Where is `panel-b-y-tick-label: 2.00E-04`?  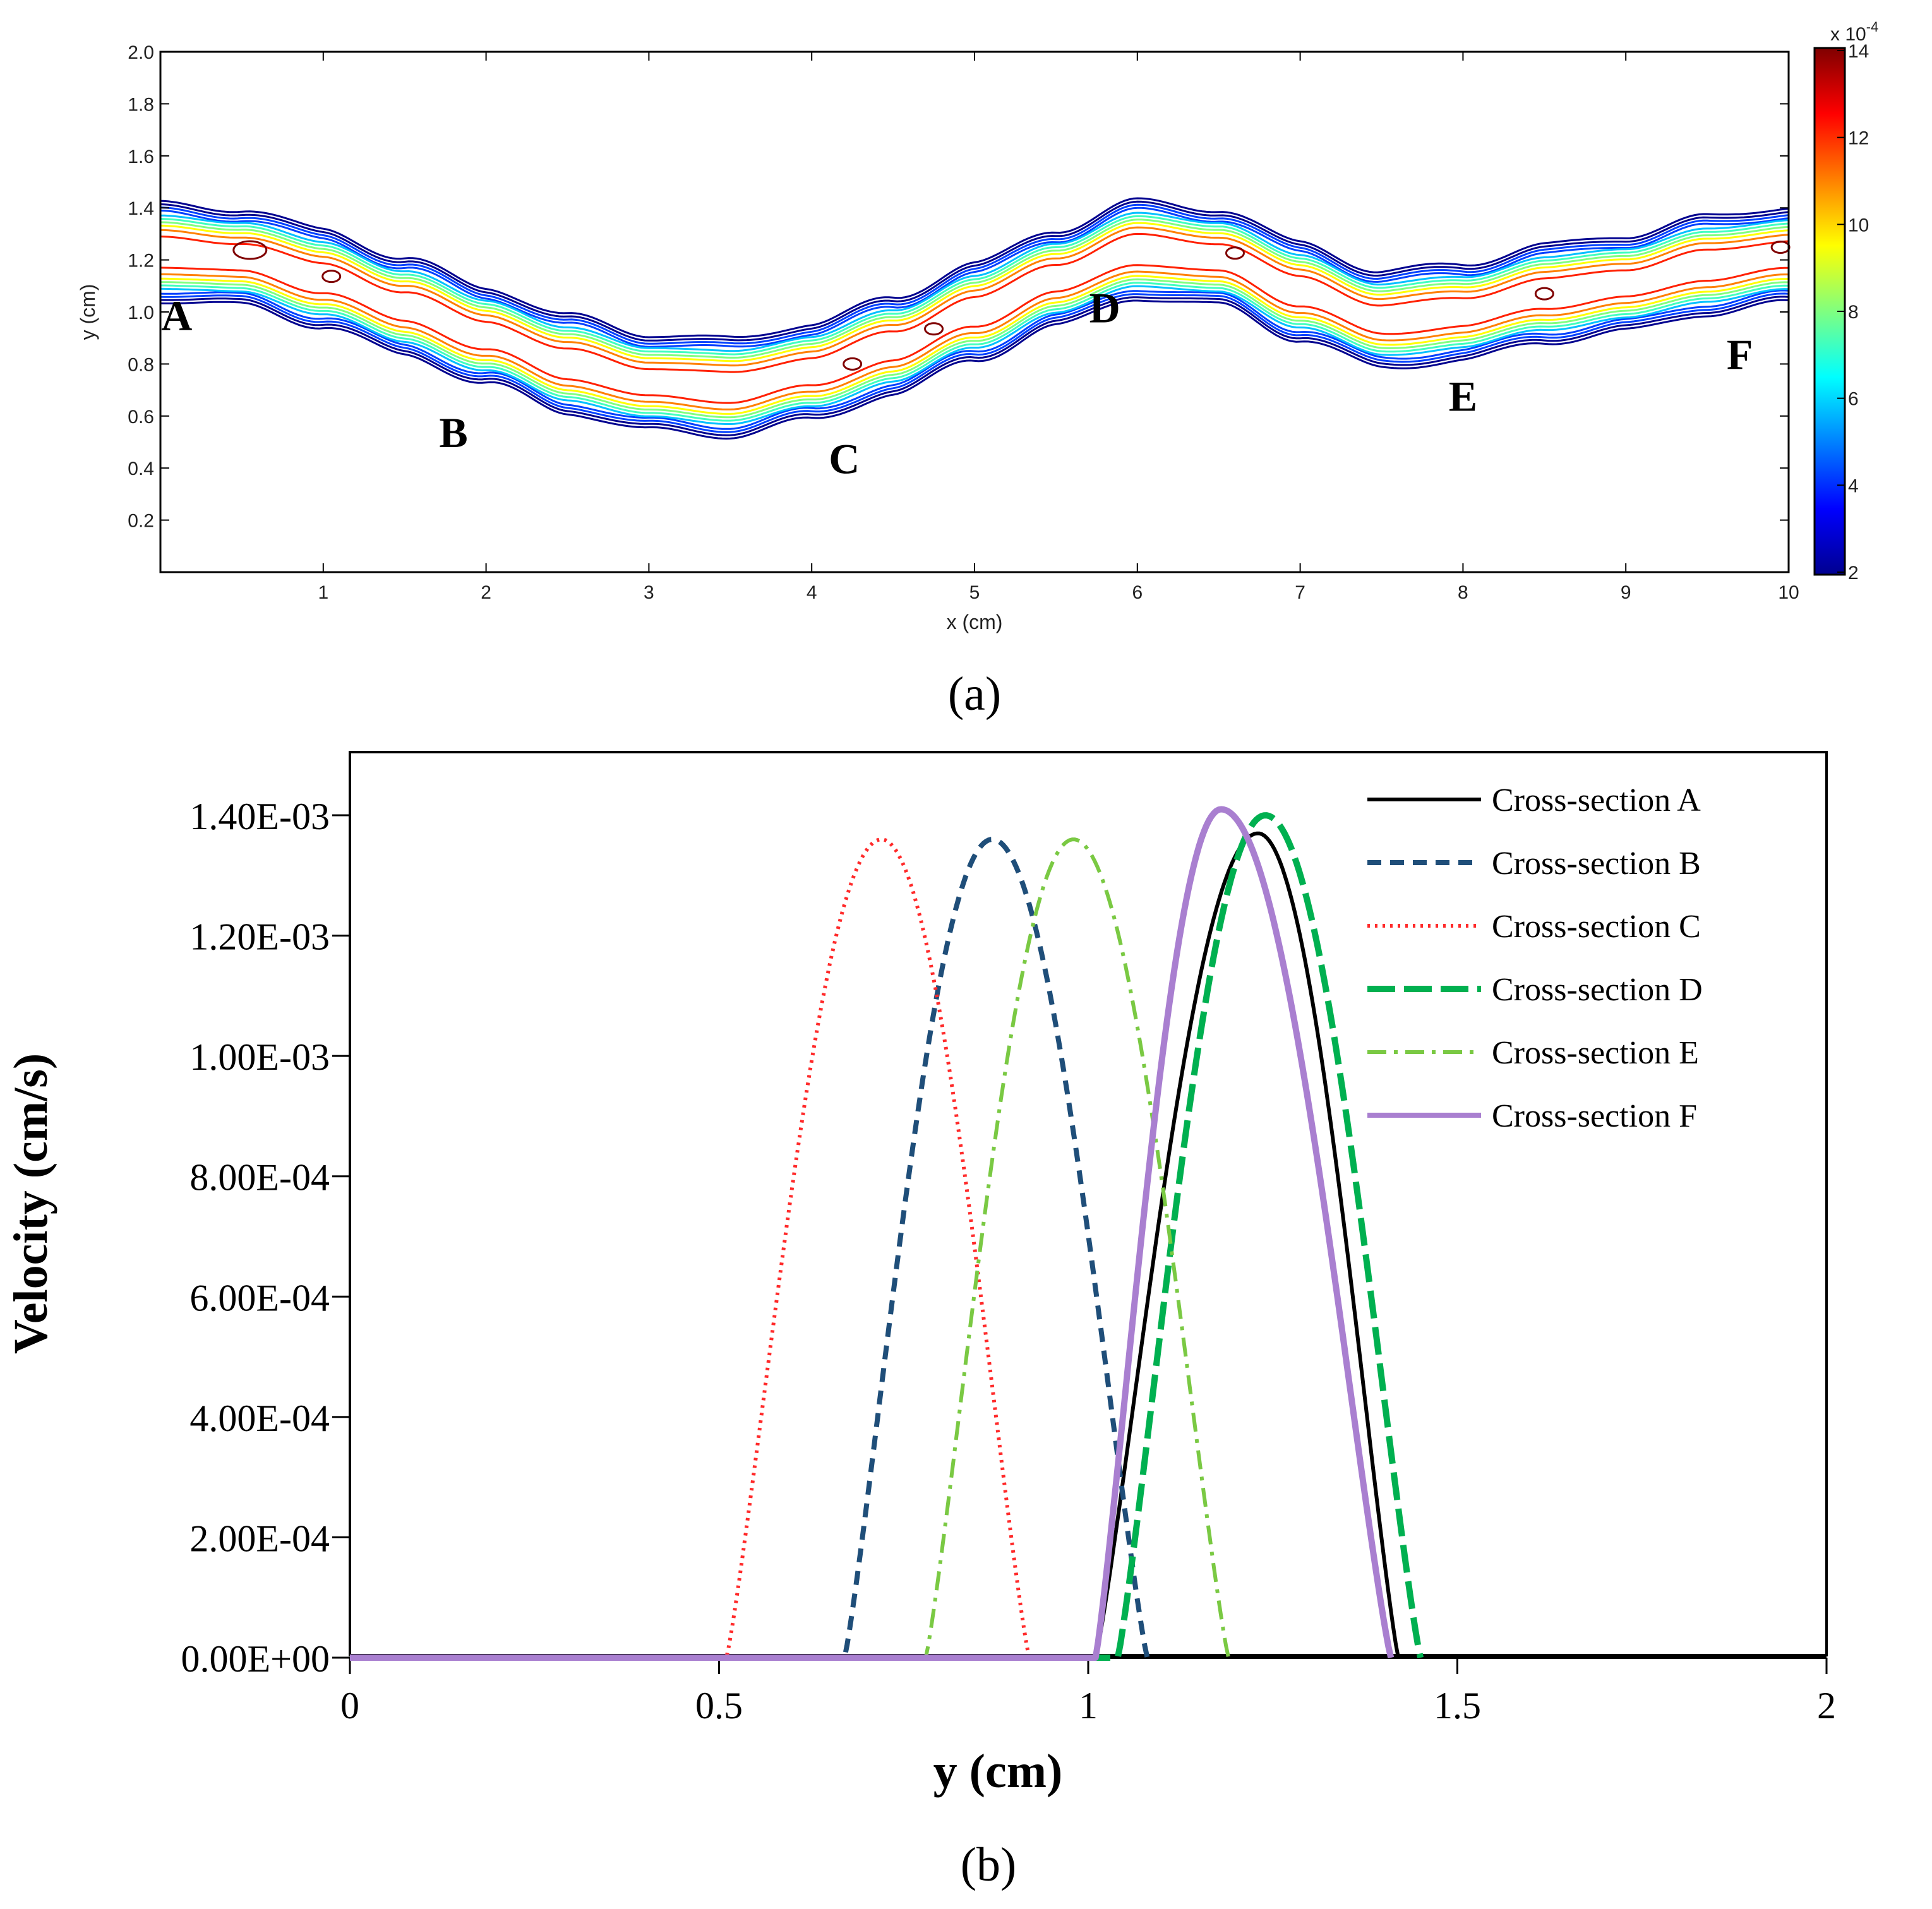 panel-b-y-tick-label: 2.00E-04 is located at coordinates (259, 1538).